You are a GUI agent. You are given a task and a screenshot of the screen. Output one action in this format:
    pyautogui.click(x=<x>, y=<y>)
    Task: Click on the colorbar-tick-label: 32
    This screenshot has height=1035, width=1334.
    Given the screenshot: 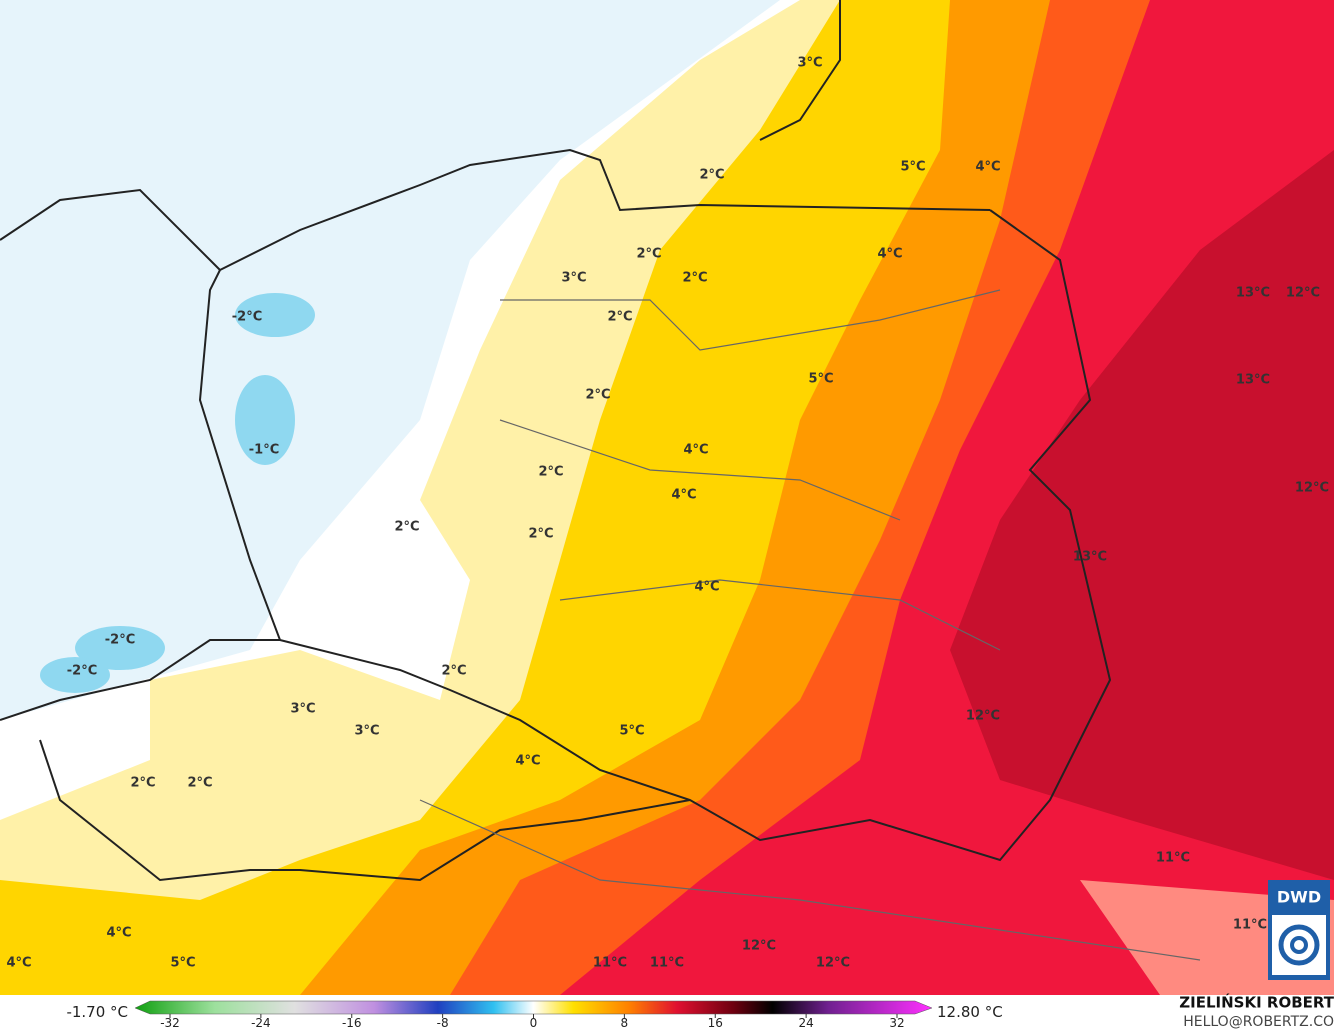 What is the action you would take?
    pyautogui.click(x=896, y=1023)
    